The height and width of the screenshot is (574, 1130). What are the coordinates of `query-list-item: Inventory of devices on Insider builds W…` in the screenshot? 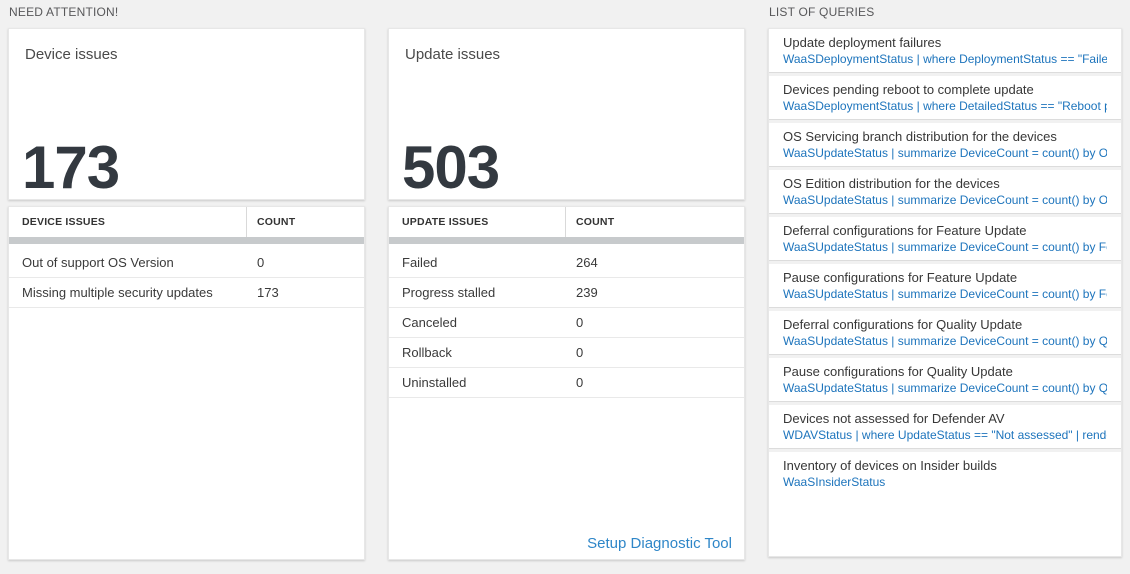 It's located at (945, 473).